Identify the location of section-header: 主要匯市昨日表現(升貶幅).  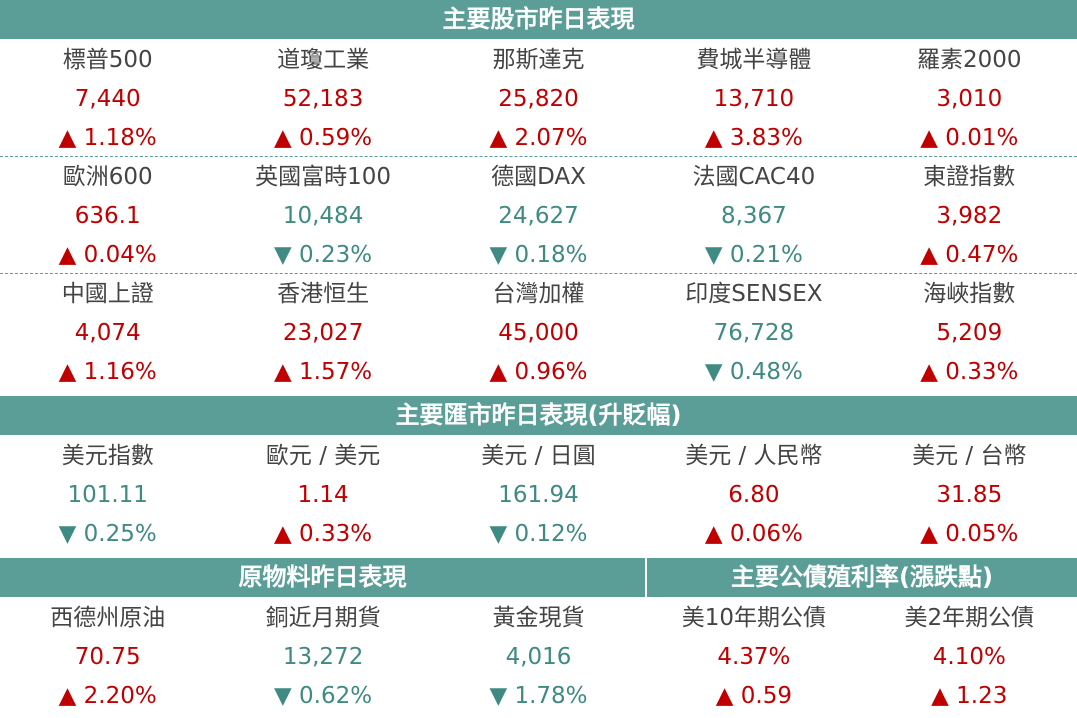
(538, 415).